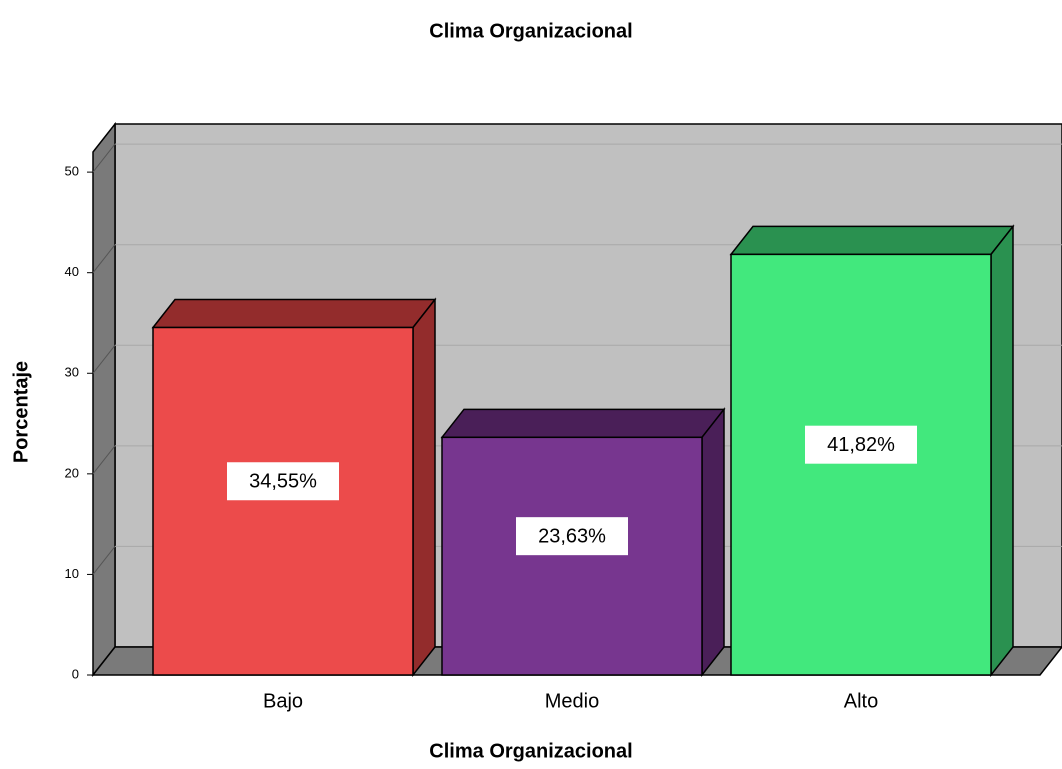 The height and width of the screenshot is (769, 1062). Describe the element at coordinates (72, 472) in the screenshot. I see `y-tick-label: 20` at that location.